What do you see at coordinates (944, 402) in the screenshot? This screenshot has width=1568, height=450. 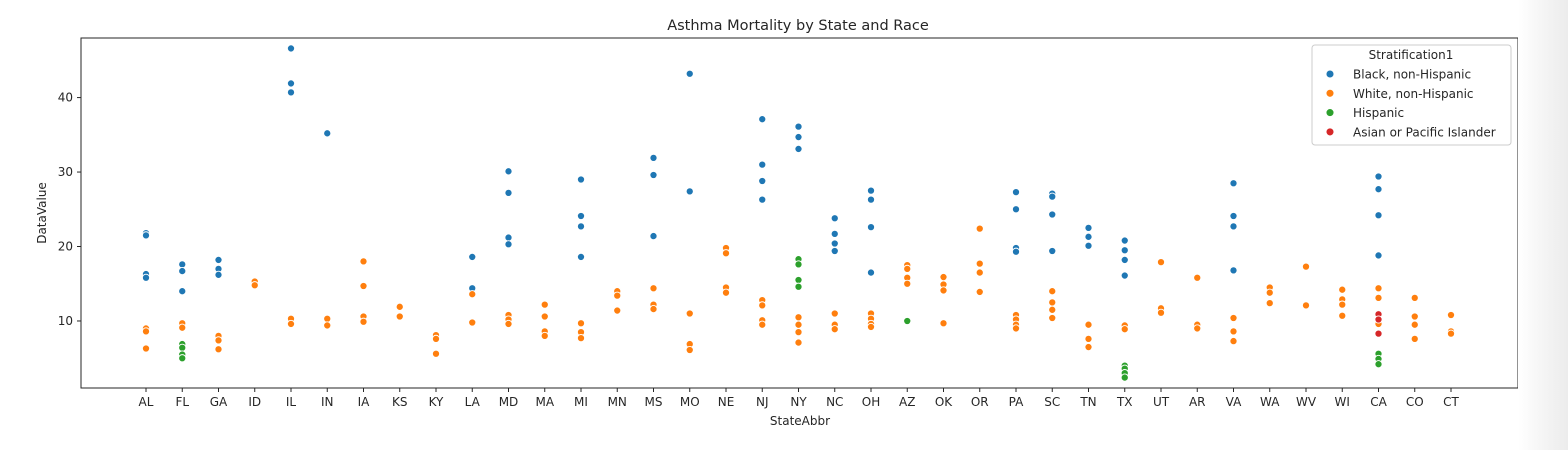 I see `x-tick-label: OK` at bounding box center [944, 402].